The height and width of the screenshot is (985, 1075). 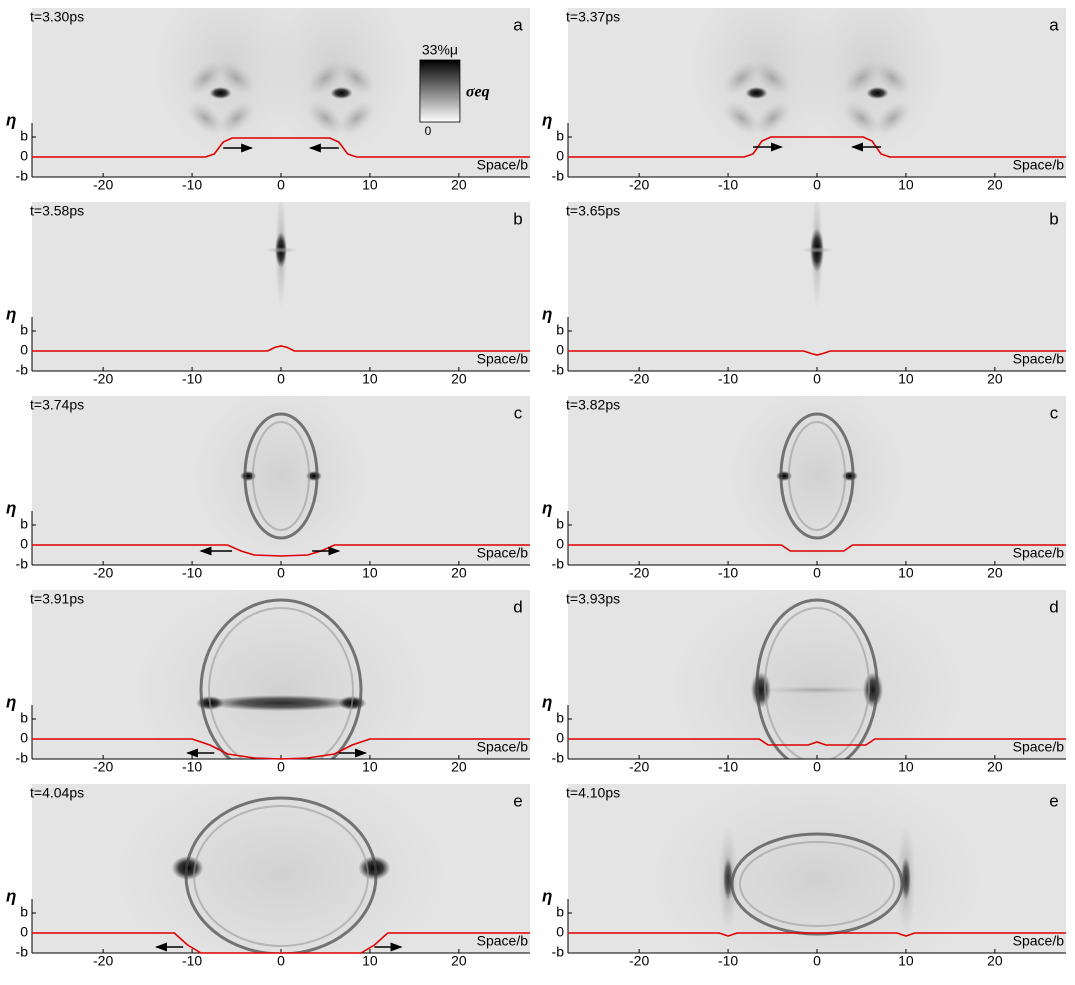 I want to click on time-label: t=3.82ps, so click(x=593, y=405).